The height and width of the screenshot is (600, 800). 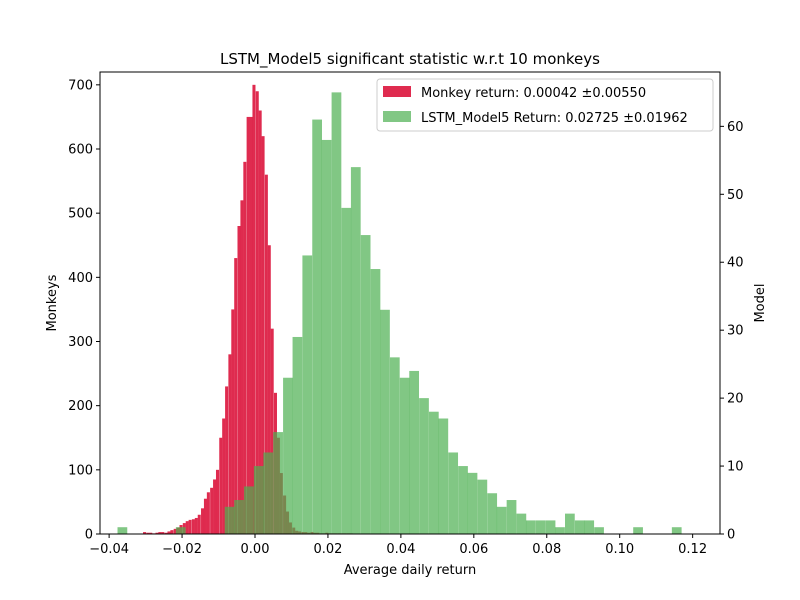 What do you see at coordinates (473, 549) in the screenshot?
I see `x-tick-label: 0.06` at bounding box center [473, 549].